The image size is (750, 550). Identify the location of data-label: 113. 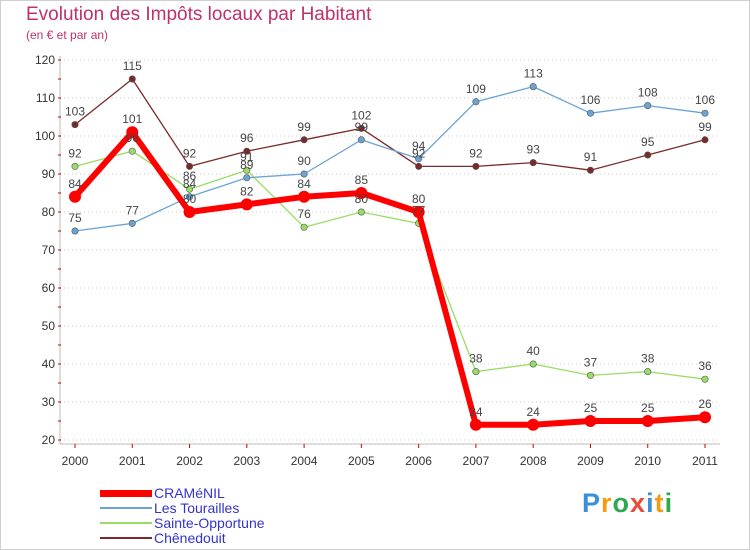
(533, 74).